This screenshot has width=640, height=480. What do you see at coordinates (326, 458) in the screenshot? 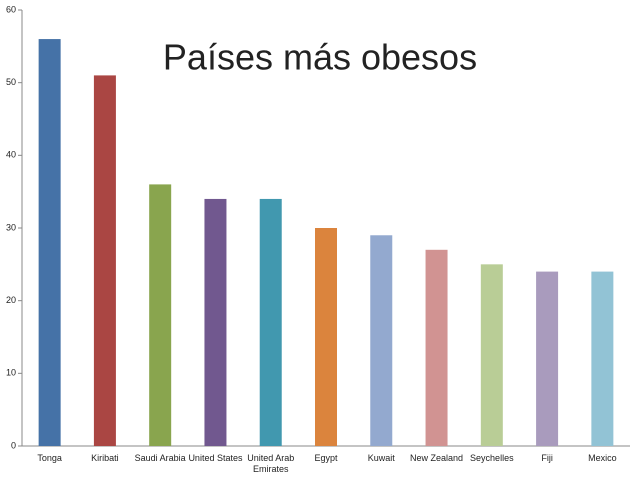
I see `x-tick-label: Egypt` at bounding box center [326, 458].